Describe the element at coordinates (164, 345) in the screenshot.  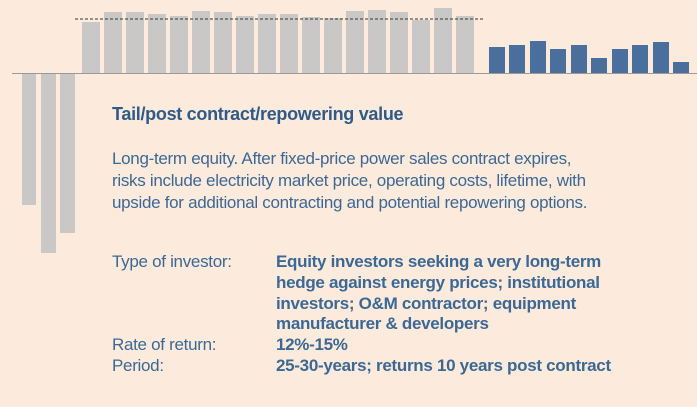
I see `detail-label: Rate of return:` at that location.